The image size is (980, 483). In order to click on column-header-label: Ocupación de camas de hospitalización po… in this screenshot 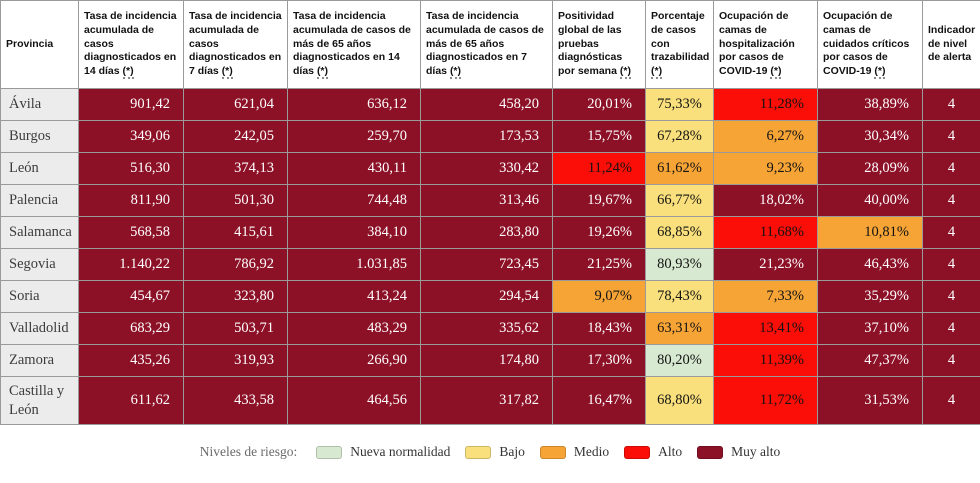, I will do `click(757, 43)`.